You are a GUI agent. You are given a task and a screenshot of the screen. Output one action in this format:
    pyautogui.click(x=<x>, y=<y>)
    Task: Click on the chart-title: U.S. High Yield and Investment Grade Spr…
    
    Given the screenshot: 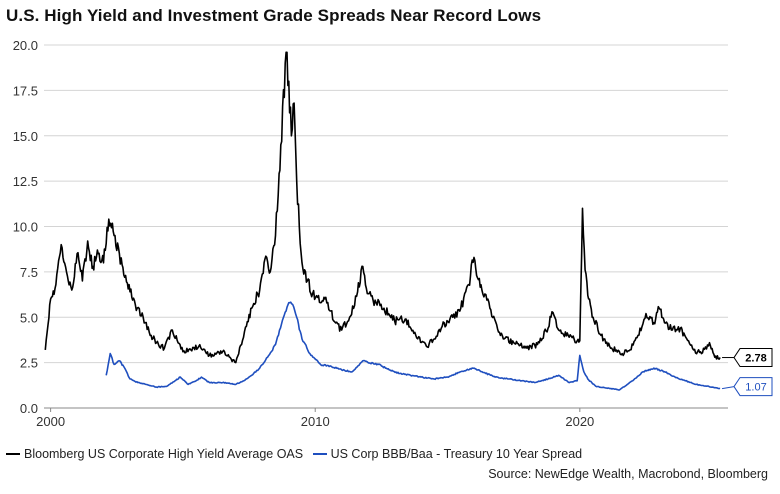 What is the action you would take?
    pyautogui.click(x=274, y=15)
    